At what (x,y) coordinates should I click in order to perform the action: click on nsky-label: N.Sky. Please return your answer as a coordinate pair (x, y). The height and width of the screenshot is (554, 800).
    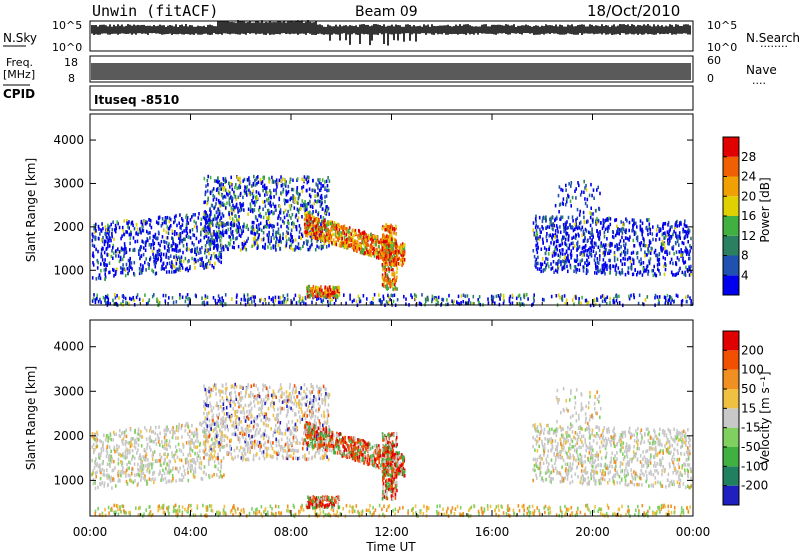
    Looking at the image, I should click on (20, 38).